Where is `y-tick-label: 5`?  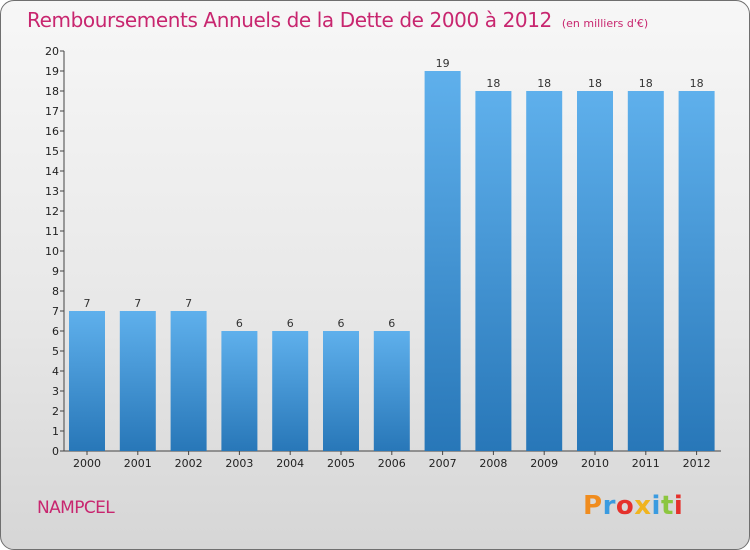
y-tick-label: 5 is located at coordinates (55, 351).